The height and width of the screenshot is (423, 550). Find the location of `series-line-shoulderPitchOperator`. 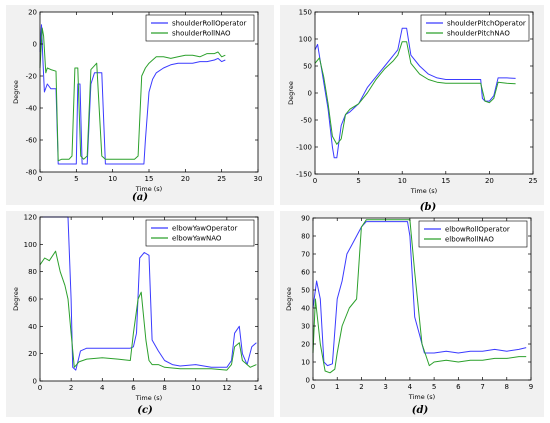

series-line-shoulderPitchOperator is located at coordinates (415, 93).